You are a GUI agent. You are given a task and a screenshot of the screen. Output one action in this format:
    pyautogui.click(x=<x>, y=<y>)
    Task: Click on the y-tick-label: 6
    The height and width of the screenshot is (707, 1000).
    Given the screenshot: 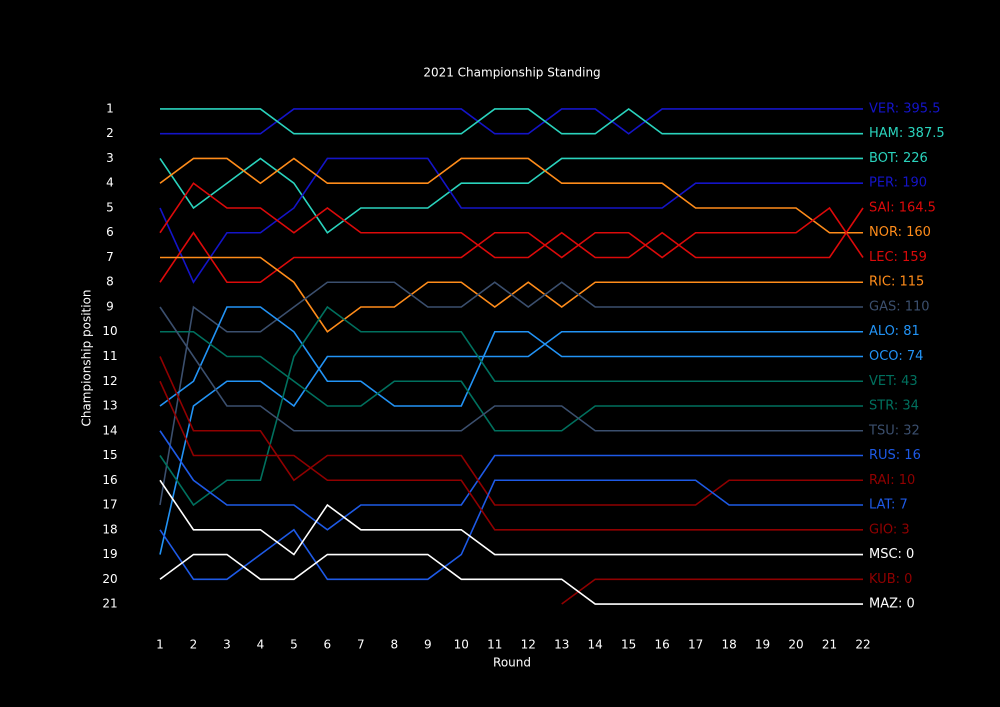 What is the action you would take?
    pyautogui.click(x=110, y=232)
    